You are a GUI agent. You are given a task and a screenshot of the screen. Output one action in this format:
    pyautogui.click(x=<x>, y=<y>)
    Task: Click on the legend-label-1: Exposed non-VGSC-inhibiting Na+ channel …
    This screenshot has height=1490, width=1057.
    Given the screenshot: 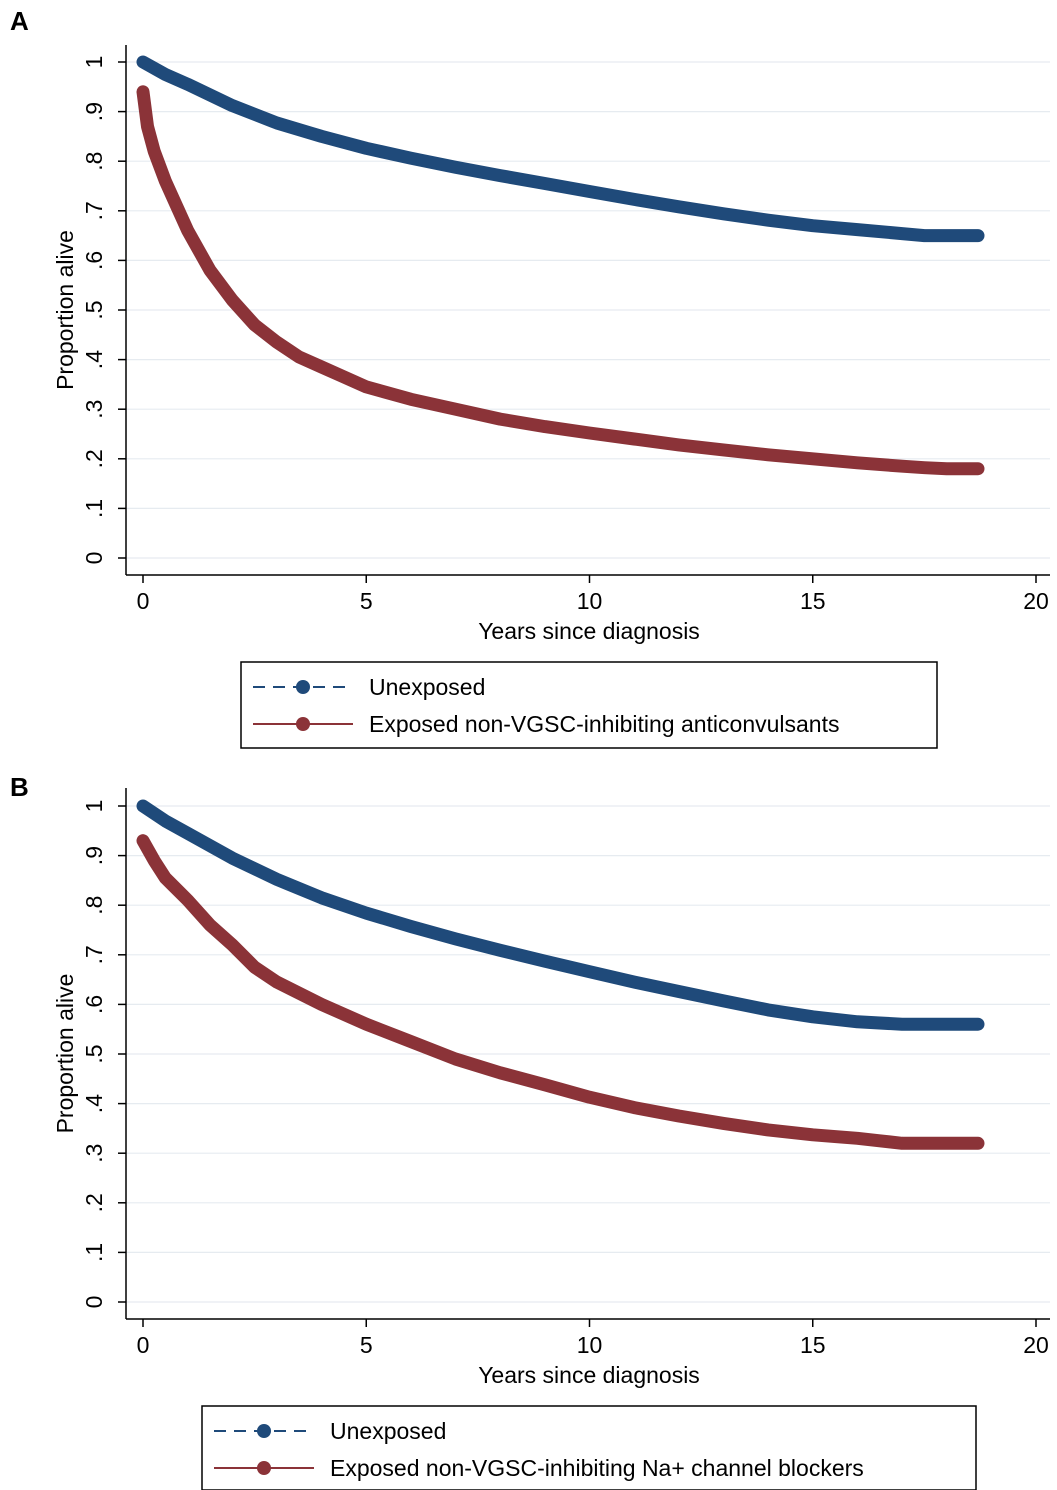 What is the action you would take?
    pyautogui.click(x=597, y=1468)
    